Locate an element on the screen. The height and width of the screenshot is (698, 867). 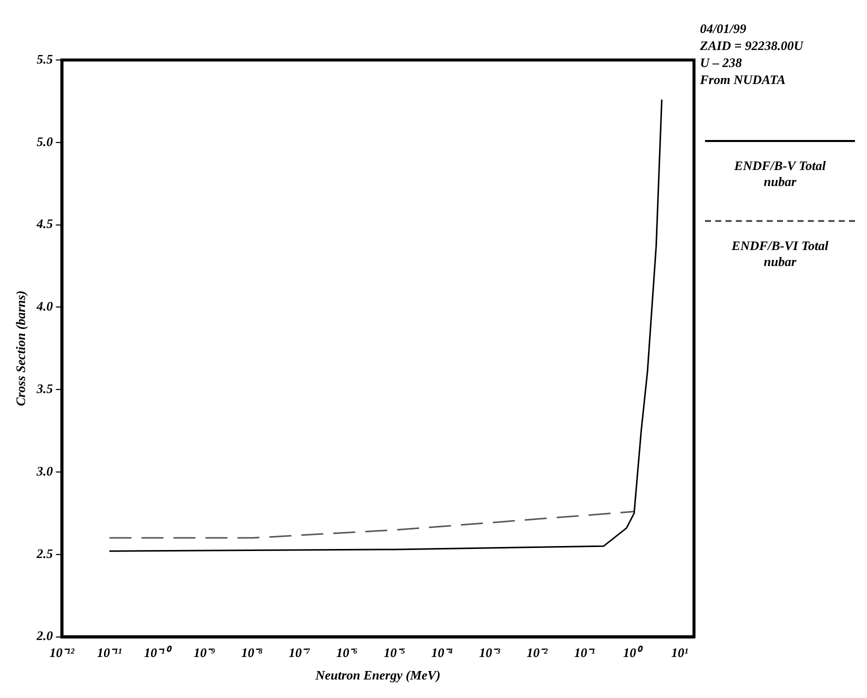
x-tick-label: 10⁻¹ is located at coordinates (585, 652).